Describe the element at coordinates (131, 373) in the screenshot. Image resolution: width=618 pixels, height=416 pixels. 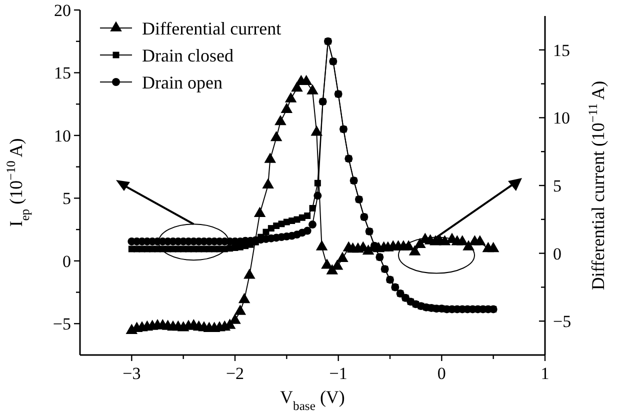
I see `x-tick-label: −3` at that location.